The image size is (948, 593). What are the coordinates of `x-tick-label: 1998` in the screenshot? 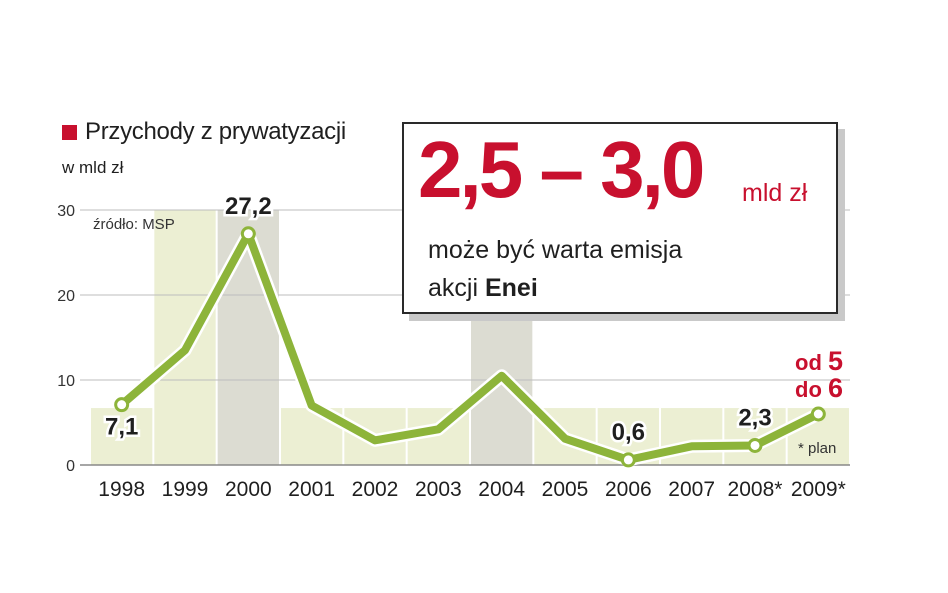 It's located at (121, 489).